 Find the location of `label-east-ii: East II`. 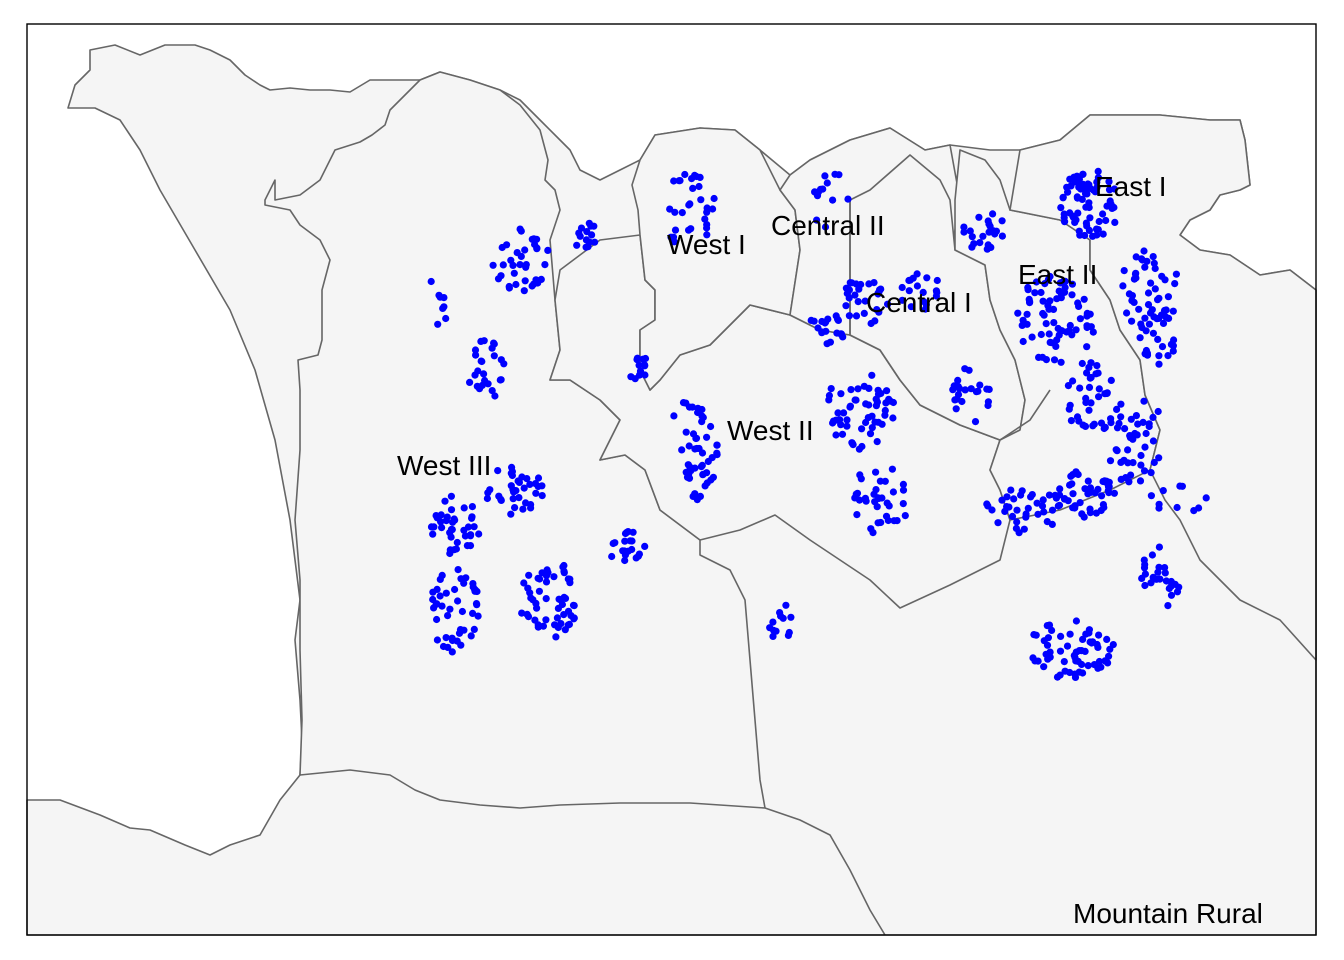

label-east-ii: East II is located at coordinates (1057, 274).